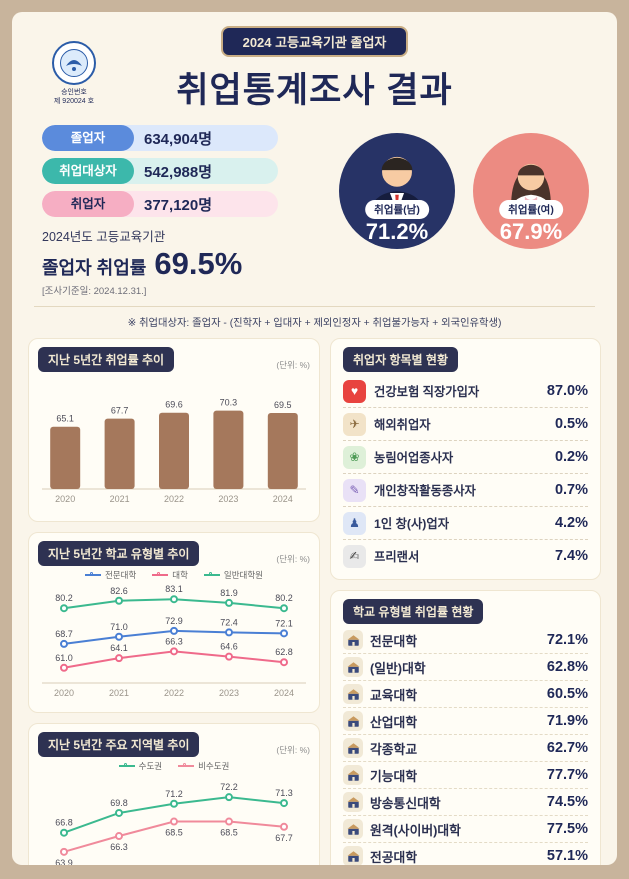 Image resolution: width=629 pixels, height=879 pixels. What do you see at coordinates (104, 237) in the screenshot?
I see `rate-caption: 2024년도 고등교육기관` at bounding box center [104, 237].